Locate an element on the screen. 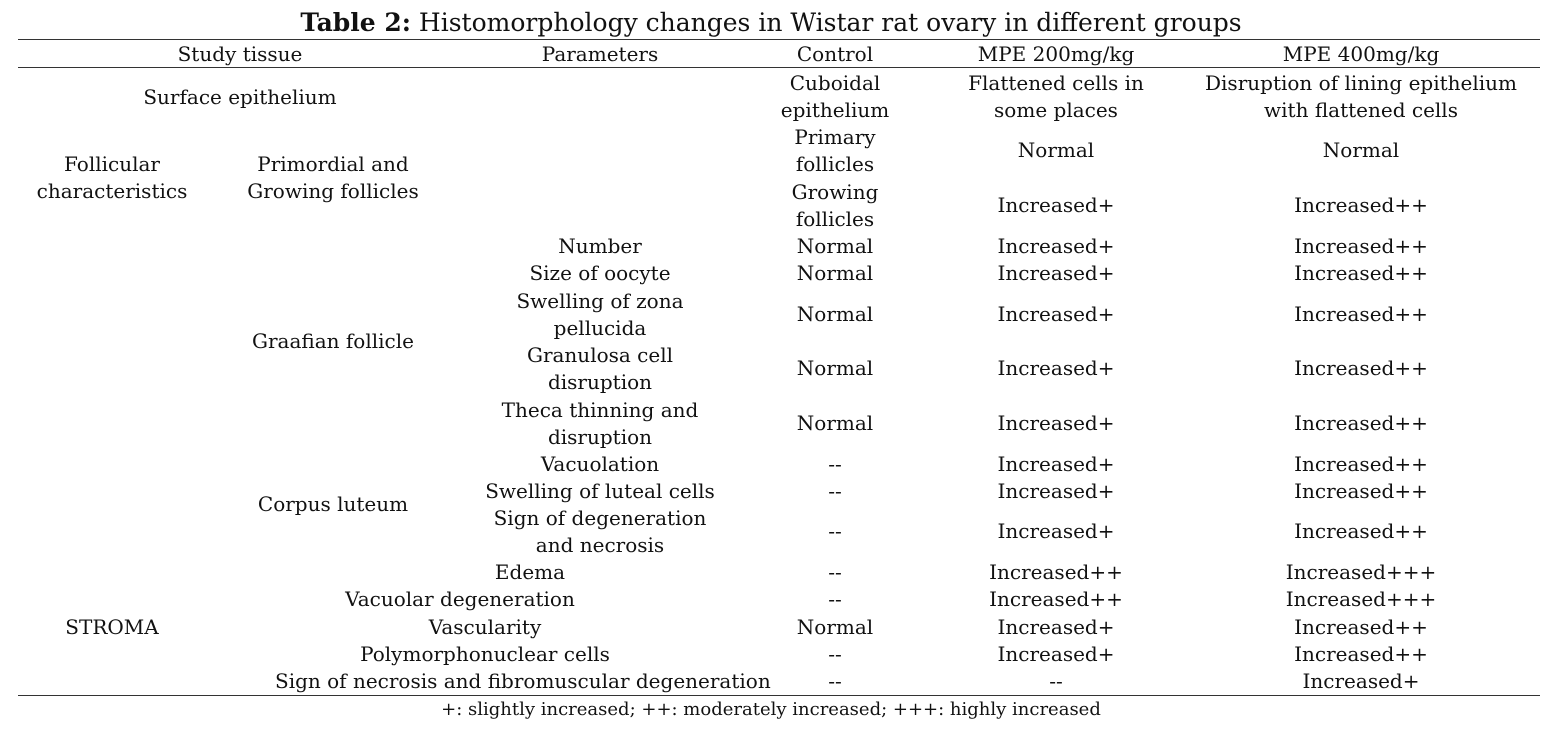 Image resolution: width=1542 pixels, height=729 pixels. mpe200-line: Increased++ is located at coordinates (1056, 599).